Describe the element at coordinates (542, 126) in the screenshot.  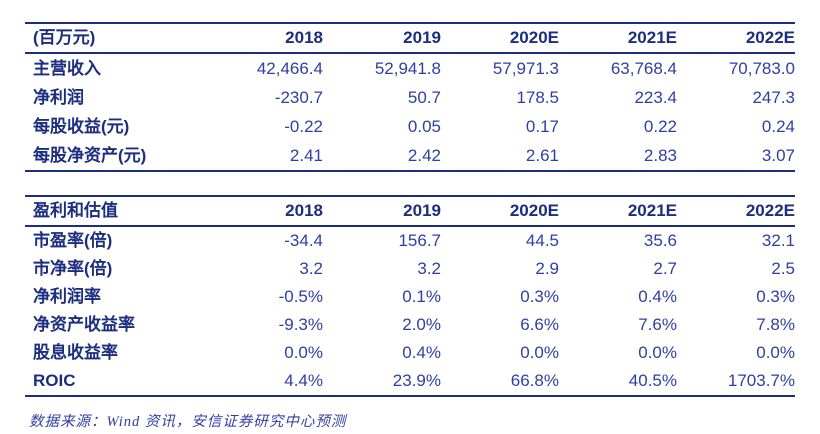
I see `cell-value: 0.17` at that location.